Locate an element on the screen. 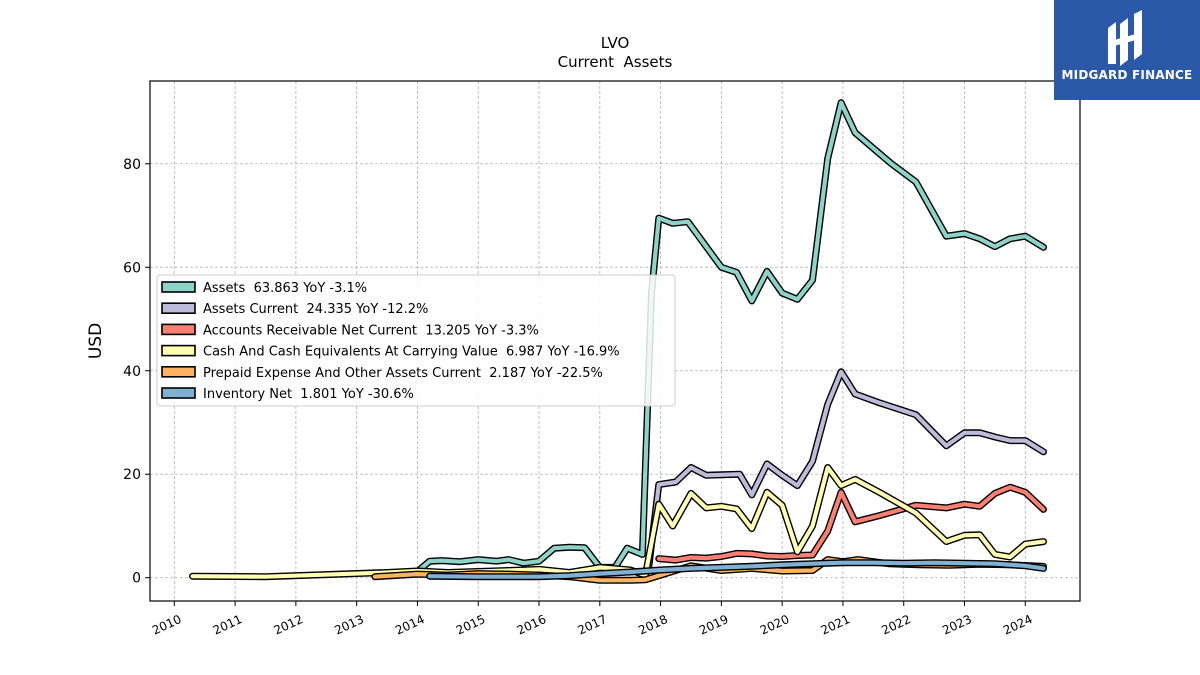 This screenshot has width=1200, height=675. legend-box is located at coordinates (416, 340).